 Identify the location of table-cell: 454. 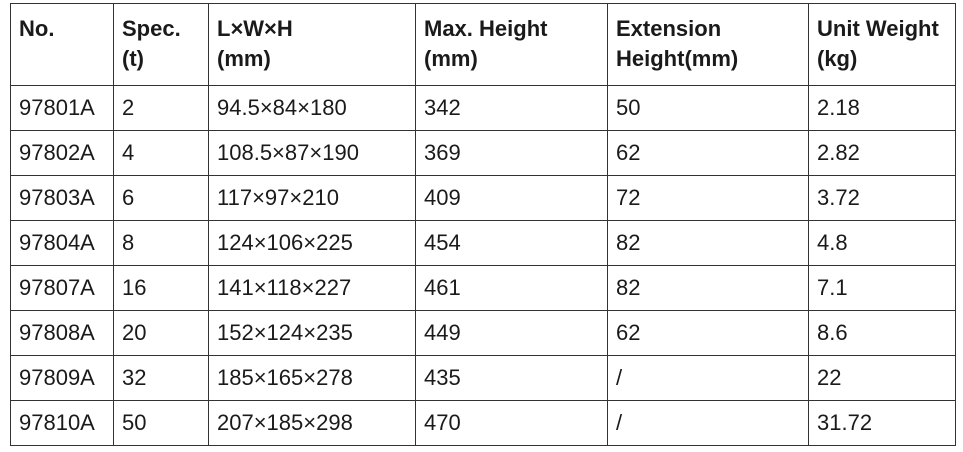
(511, 243).